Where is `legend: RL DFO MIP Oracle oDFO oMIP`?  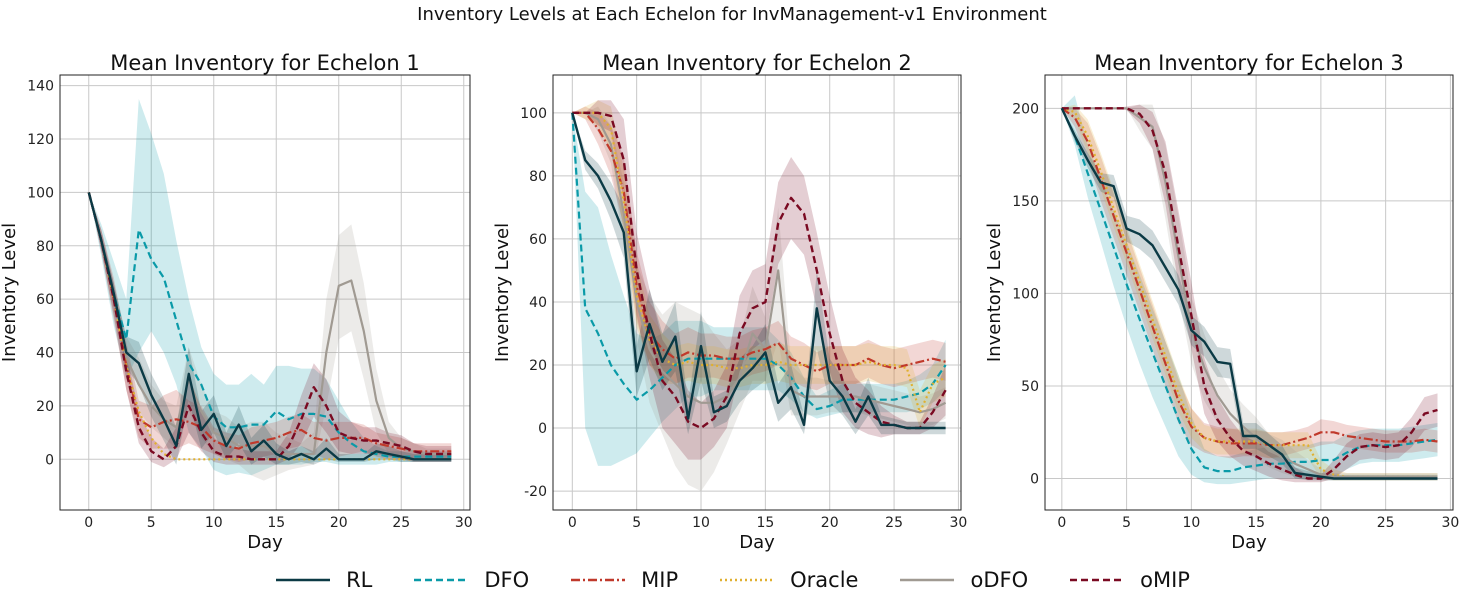 legend: RL DFO MIP Oracle oDFO oMIP is located at coordinates (732, 580).